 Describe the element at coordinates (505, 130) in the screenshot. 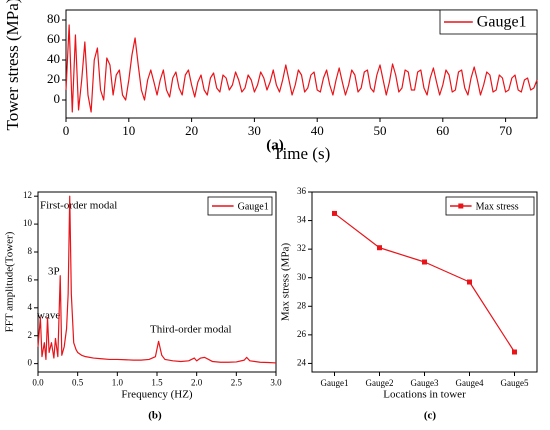

I see `x-tick-label: 70` at that location.